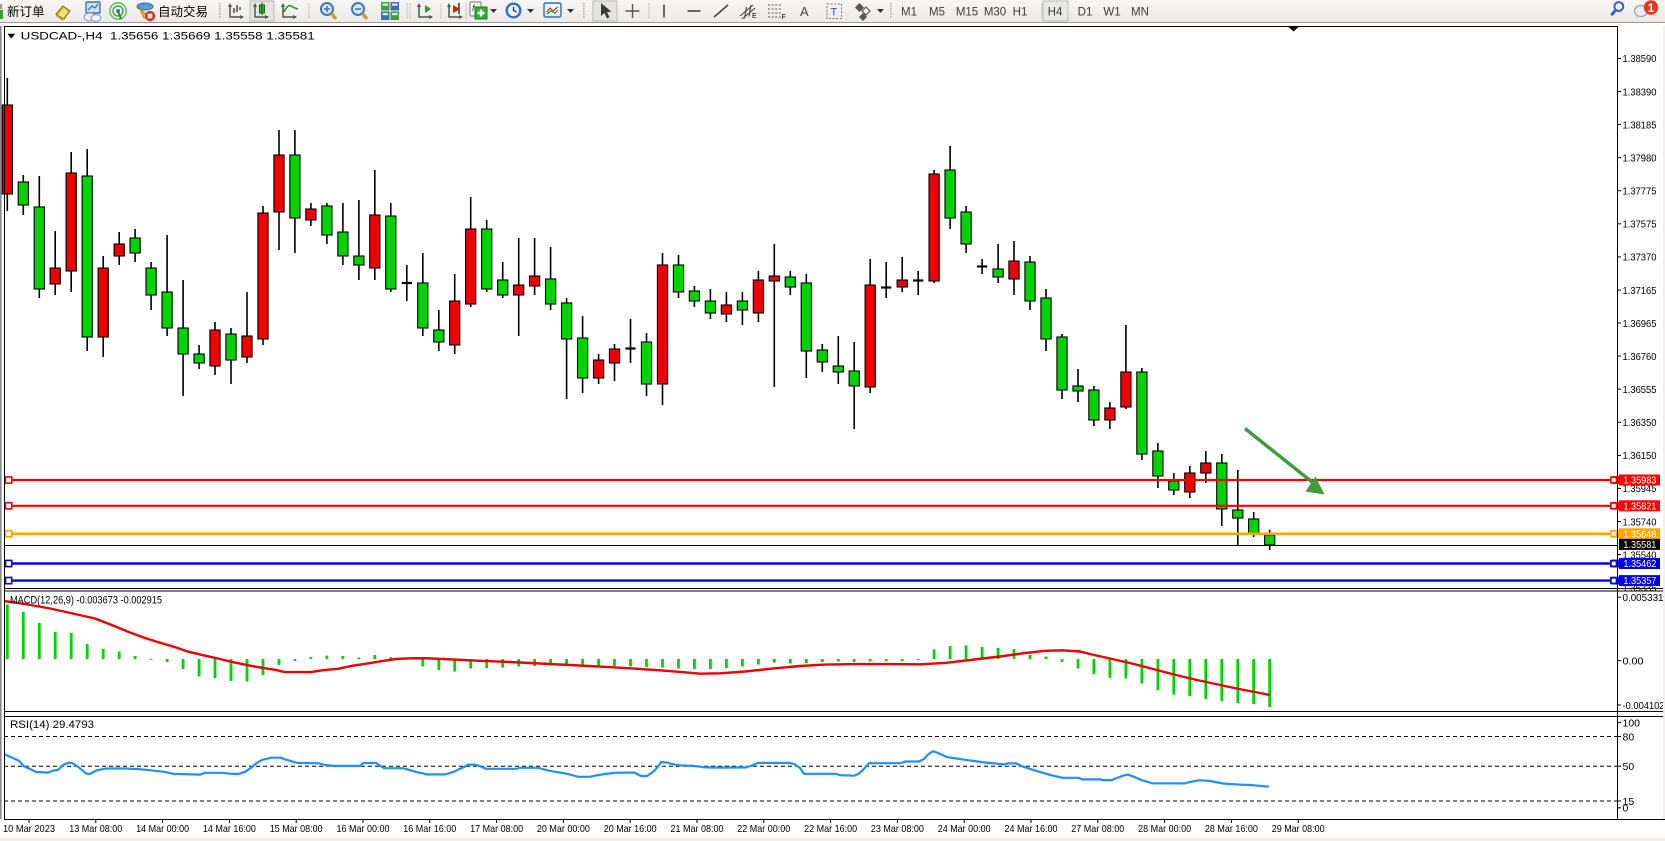 Image resolution: width=1665 pixels, height=841 pixels. What do you see at coordinates (363, 829) in the screenshot?
I see `svg-text: 16 Mar 00:00` at bounding box center [363, 829].